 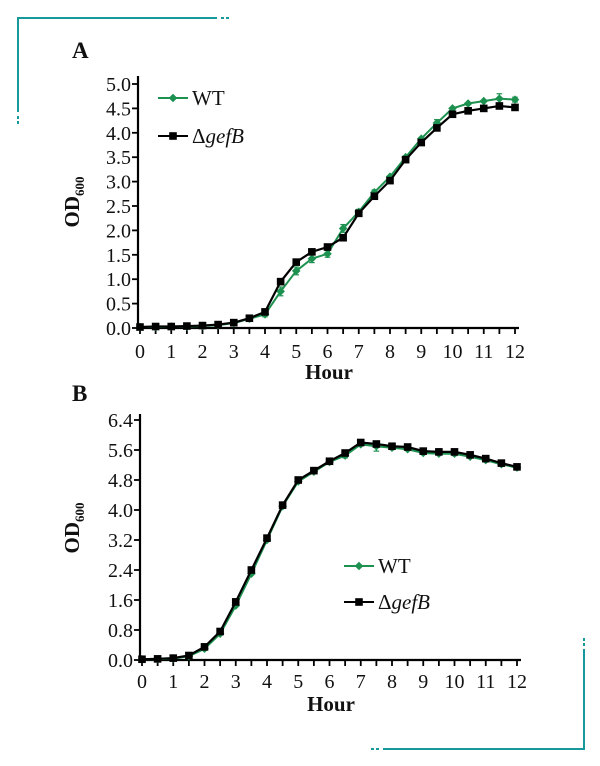 What do you see at coordinates (120, 601) in the screenshot?
I see `y-tick-label: 1.6` at bounding box center [120, 601].